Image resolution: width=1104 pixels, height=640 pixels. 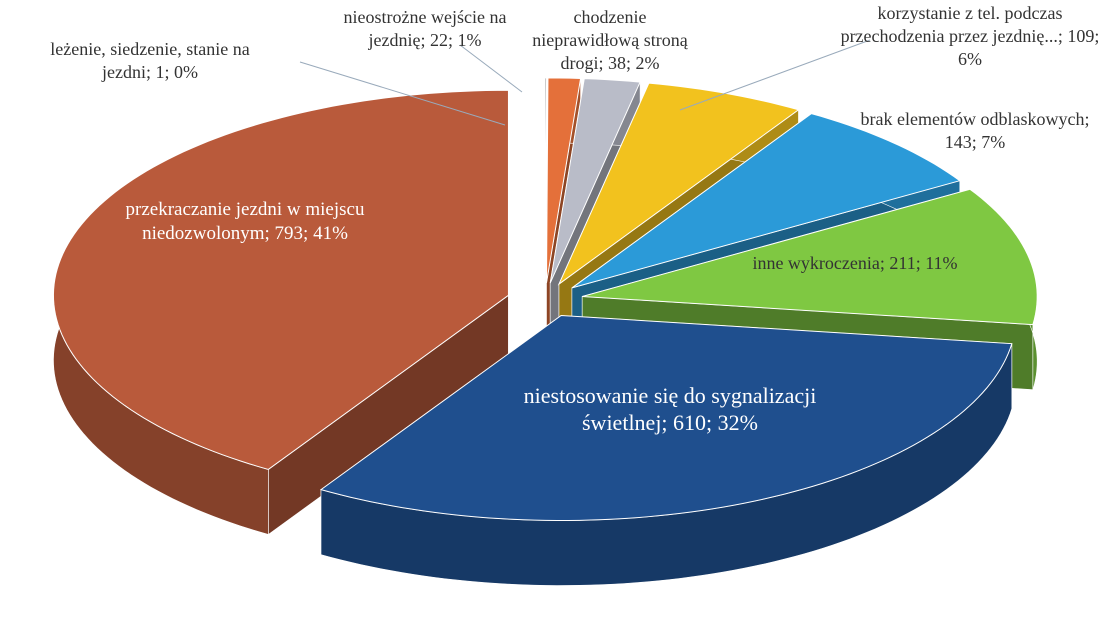 What do you see at coordinates (855, 263) in the screenshot?
I see `data-label: inne wykroczenia; 211; 11%` at bounding box center [855, 263].